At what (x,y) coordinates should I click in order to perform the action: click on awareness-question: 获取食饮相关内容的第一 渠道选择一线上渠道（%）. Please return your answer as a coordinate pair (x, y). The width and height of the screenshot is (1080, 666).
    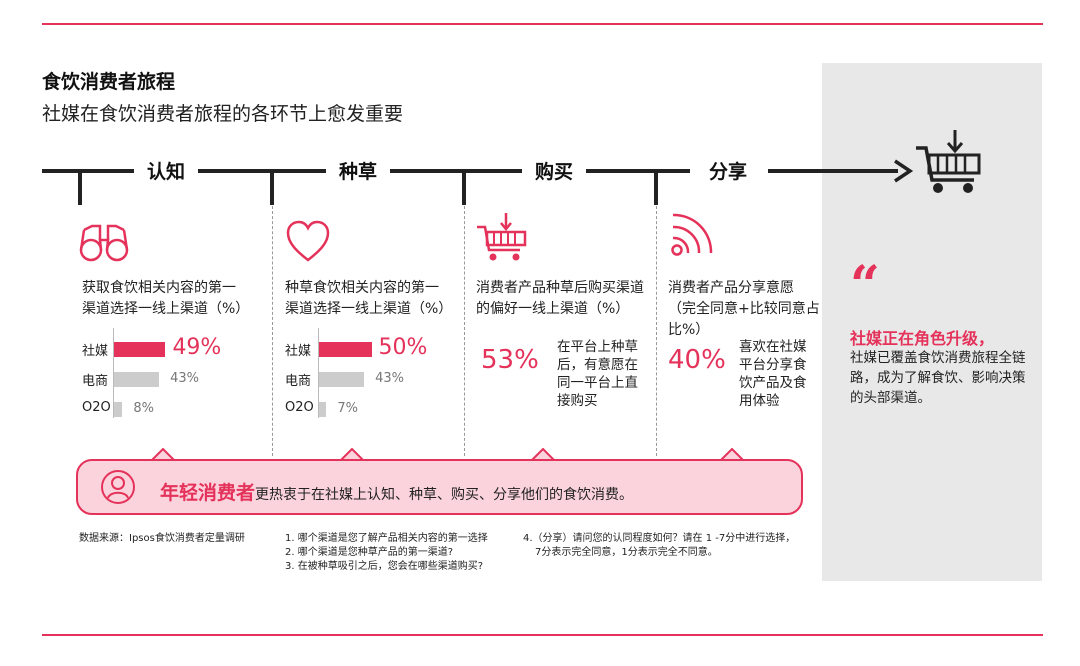
    Looking at the image, I should click on (166, 298).